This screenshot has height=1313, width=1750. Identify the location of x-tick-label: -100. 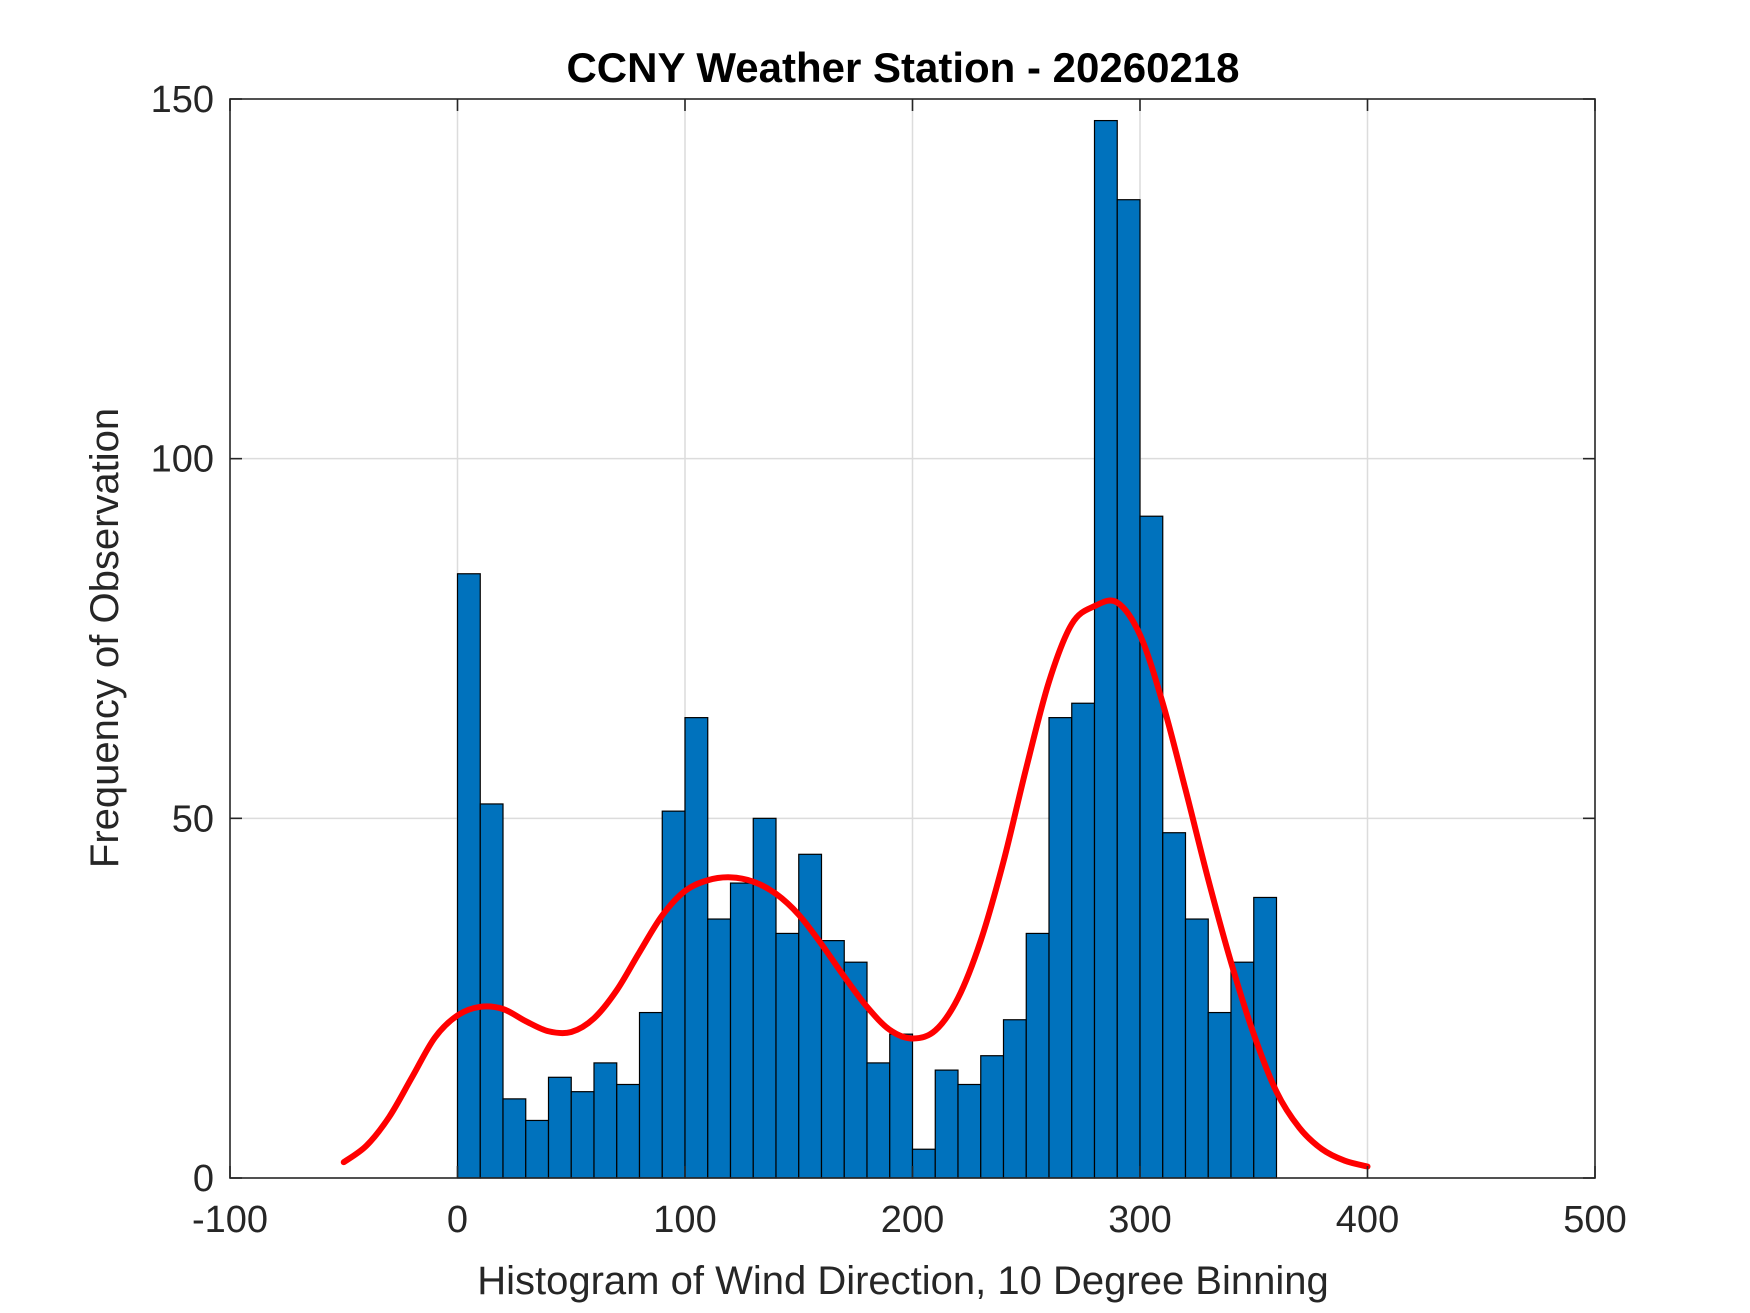
(230, 1220).